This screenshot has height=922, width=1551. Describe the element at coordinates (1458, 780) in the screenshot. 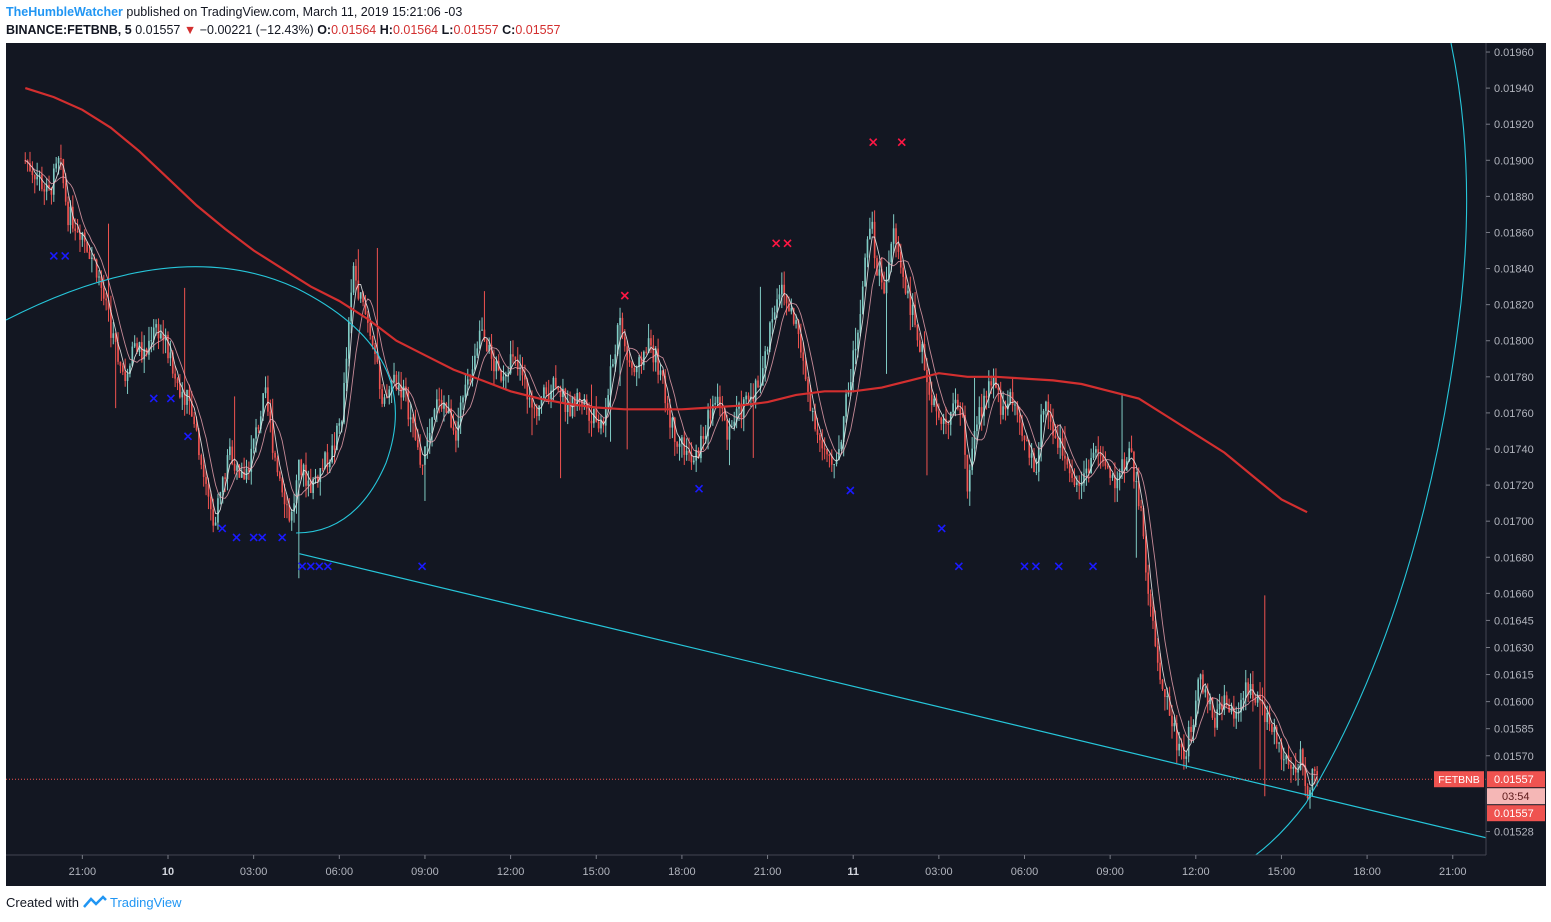

I see `symbol-price-tag-label: FETBNB` at that location.